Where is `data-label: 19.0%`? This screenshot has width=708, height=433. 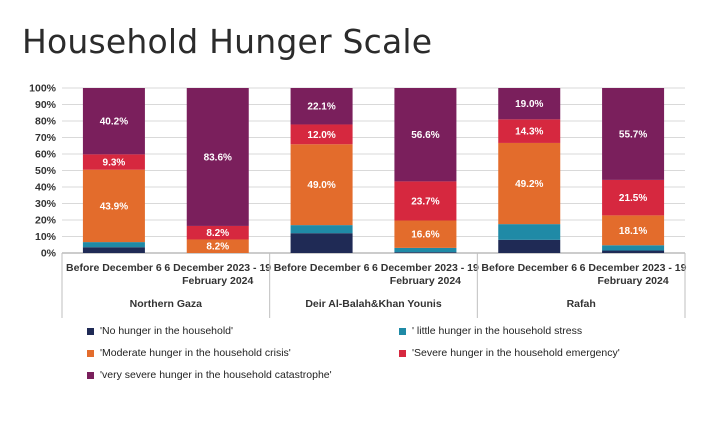
data-label: 19.0% is located at coordinates (529, 104).